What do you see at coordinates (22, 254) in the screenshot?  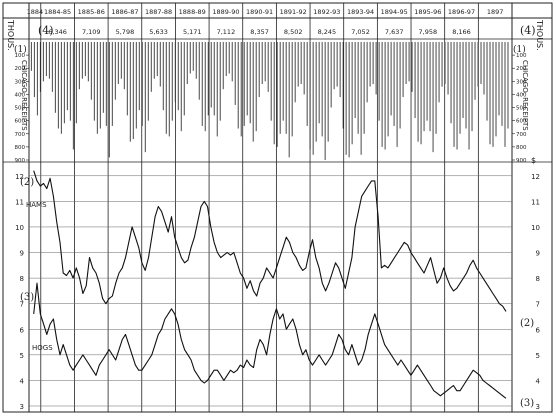 I see `price-tick-label-left: 9` at bounding box center [22, 254].